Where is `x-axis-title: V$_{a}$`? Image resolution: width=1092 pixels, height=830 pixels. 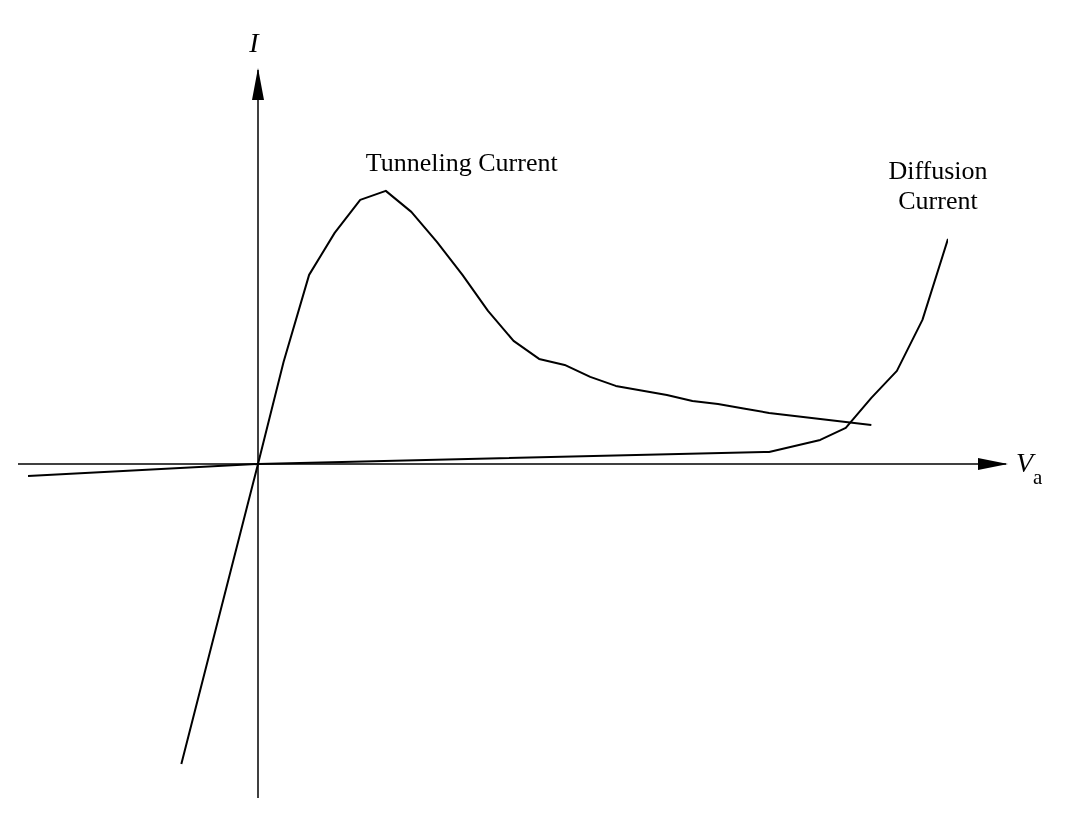
x-axis-title: V$_{a}$ is located at coordinates (1030, 467).